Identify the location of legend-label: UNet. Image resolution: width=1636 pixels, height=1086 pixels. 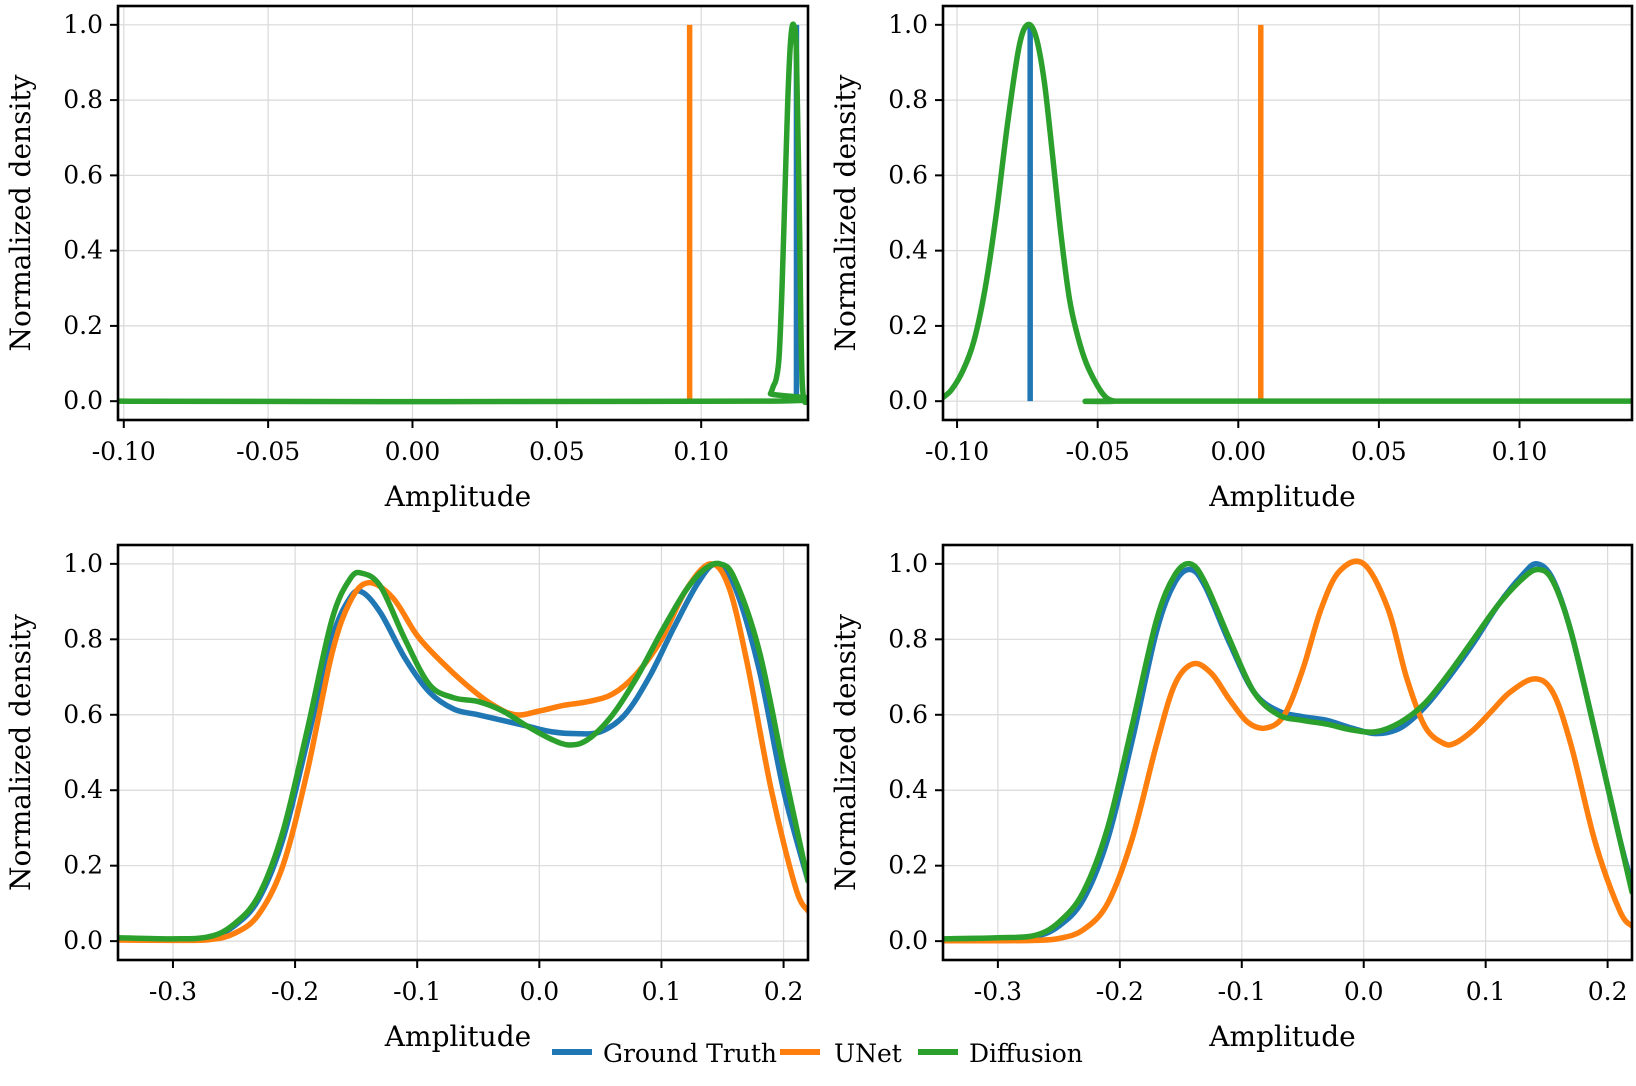
(868, 1053).